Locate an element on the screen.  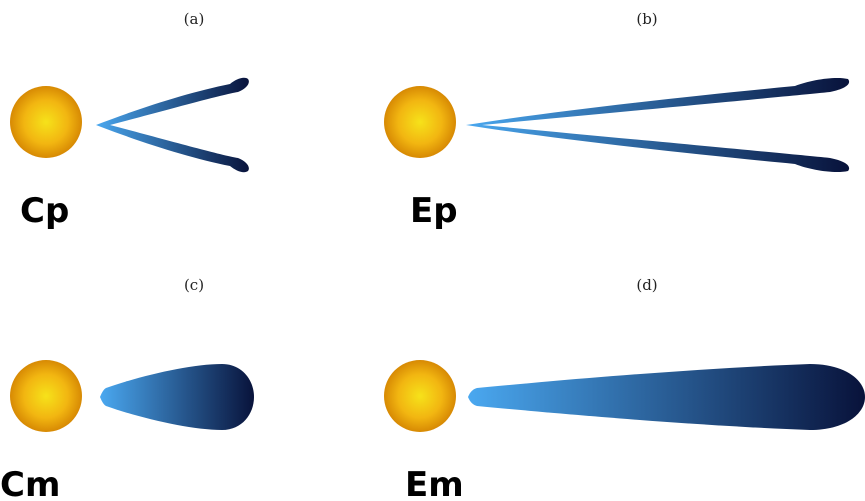
label-em: Em is located at coordinates (434, 483).